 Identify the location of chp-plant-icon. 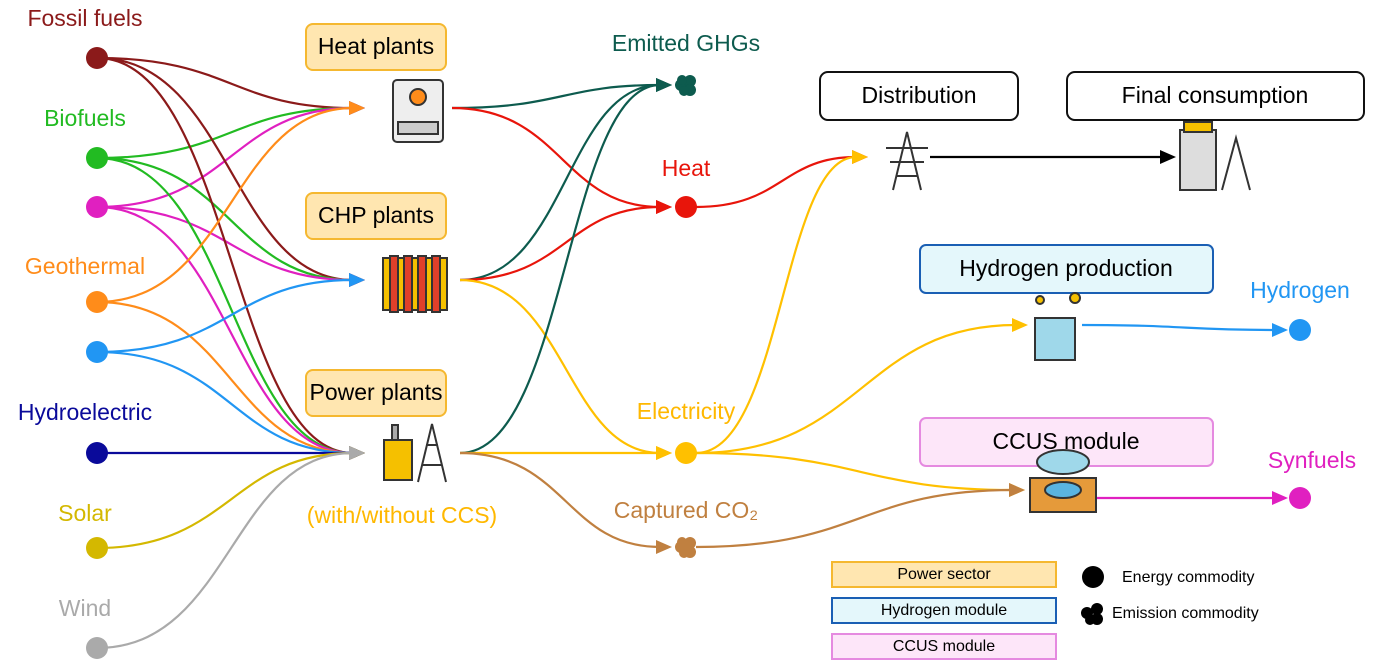
(415, 284).